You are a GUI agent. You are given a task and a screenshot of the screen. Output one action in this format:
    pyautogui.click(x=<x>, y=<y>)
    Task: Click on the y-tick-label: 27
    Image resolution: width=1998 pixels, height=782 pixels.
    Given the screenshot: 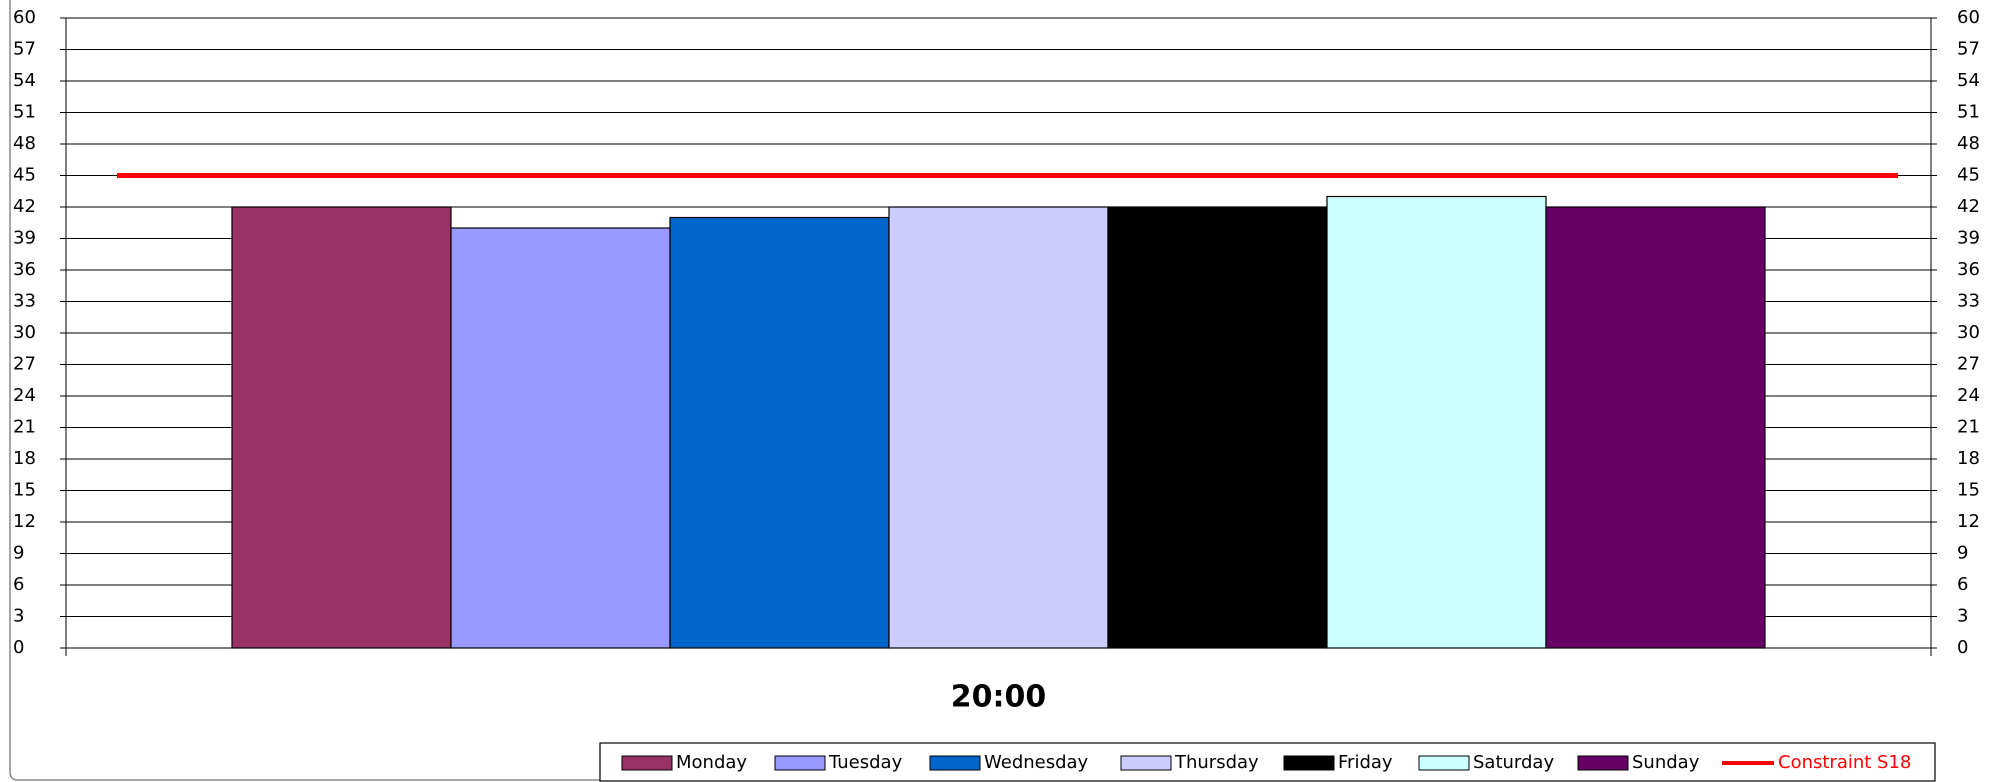 What is the action you would take?
    pyautogui.click(x=24, y=364)
    